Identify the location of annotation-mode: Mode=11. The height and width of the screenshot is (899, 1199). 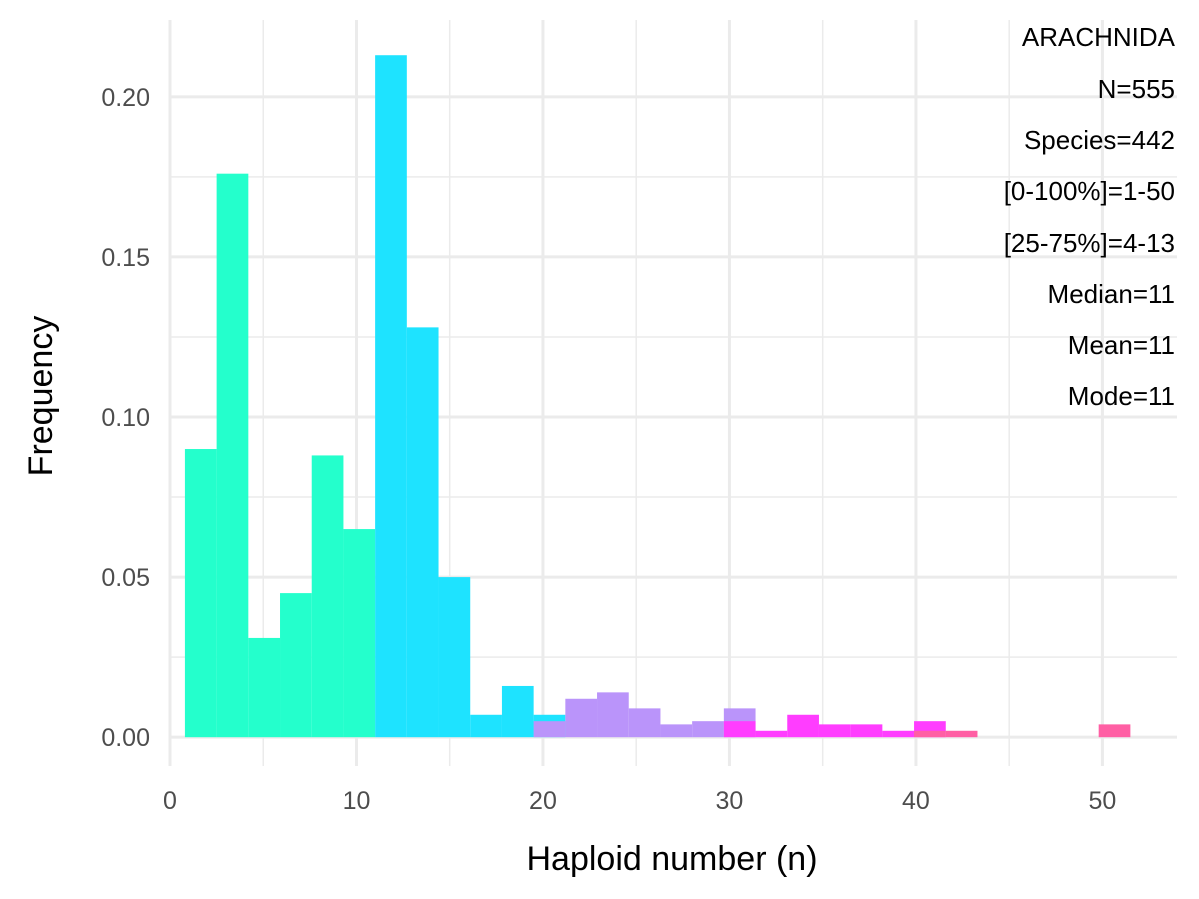
(1121, 396).